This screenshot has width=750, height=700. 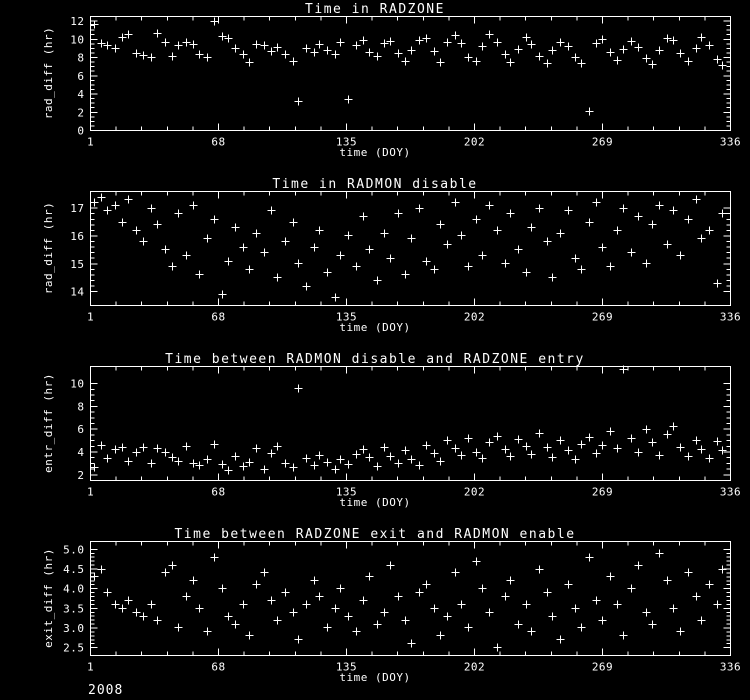 What do you see at coordinates (73, 648) in the screenshot?
I see `svg-text: 2.5` at bounding box center [73, 648].